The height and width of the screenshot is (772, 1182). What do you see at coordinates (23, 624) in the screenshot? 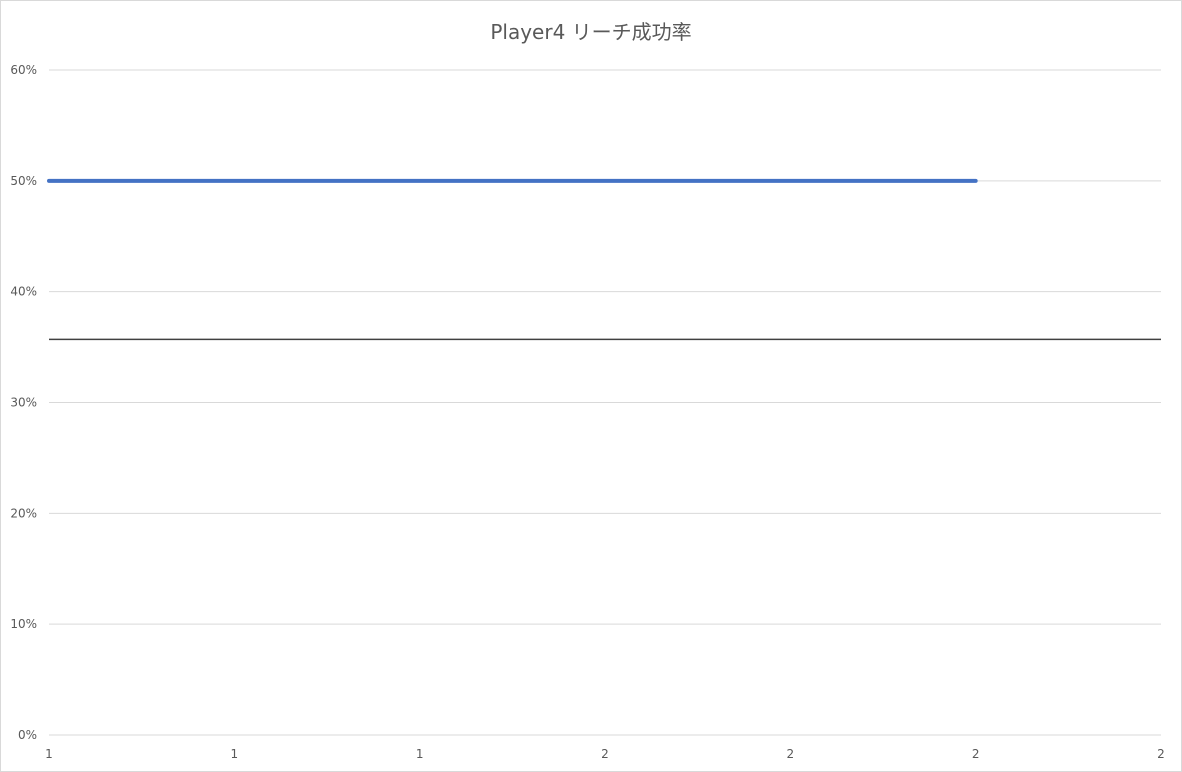
I see `y-tick-label: 10%` at bounding box center [23, 624].